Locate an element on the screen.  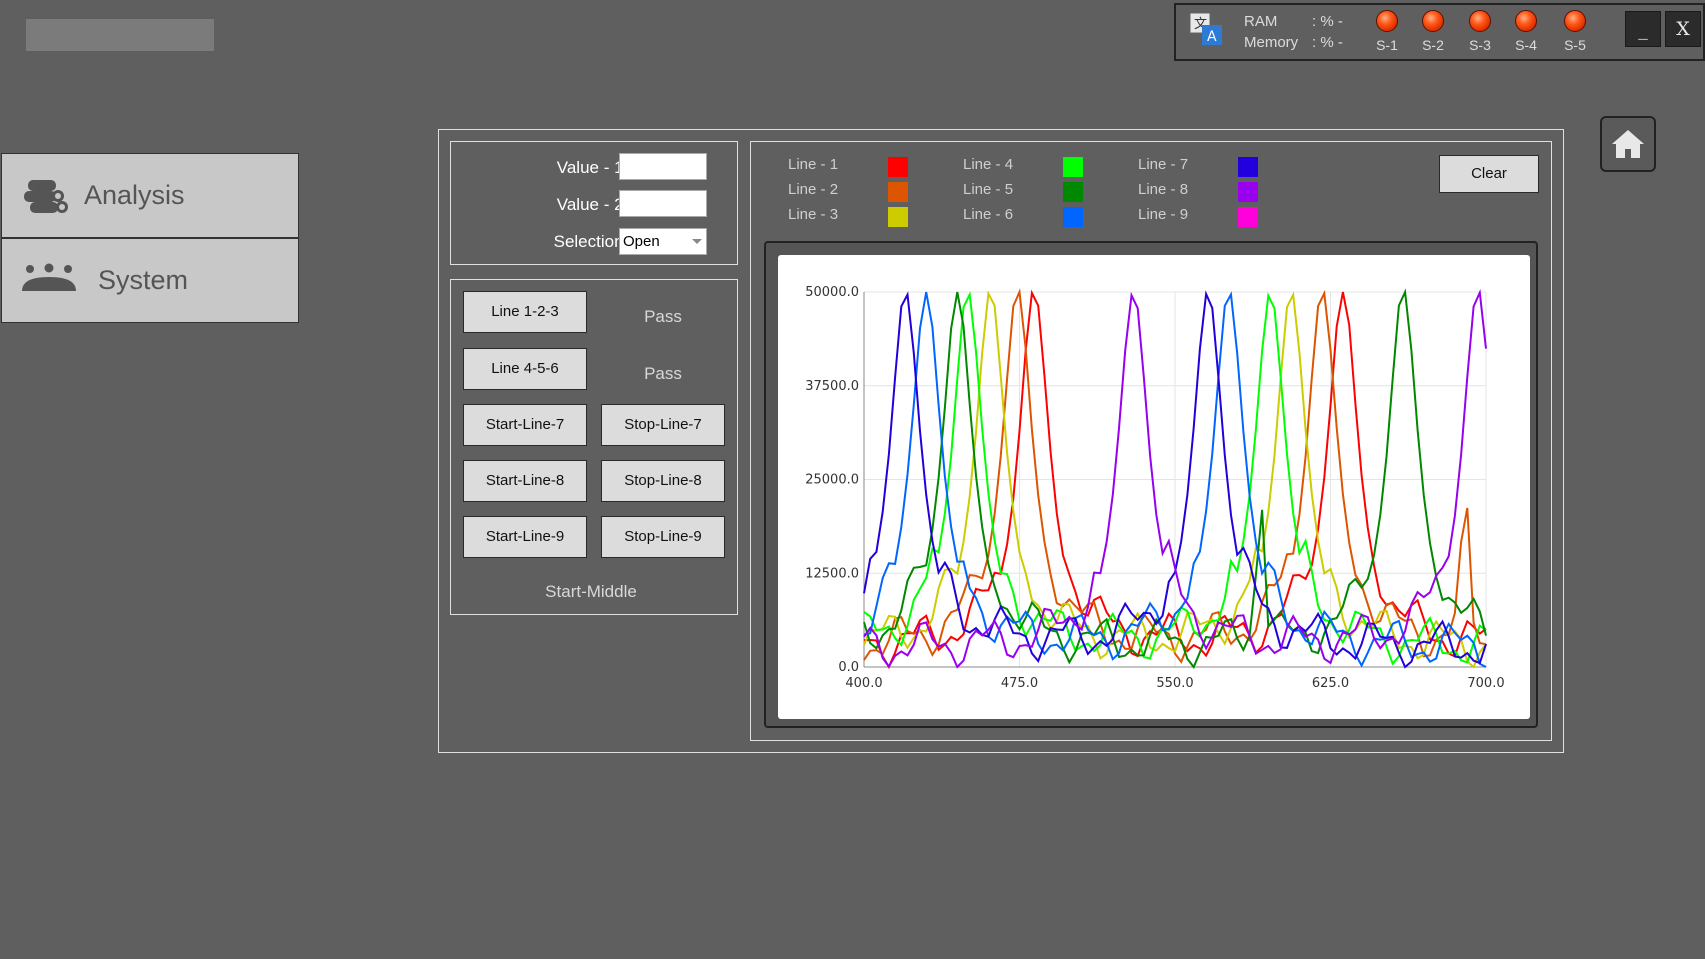
y-tick-label: 37500.0 is located at coordinates (832, 386).